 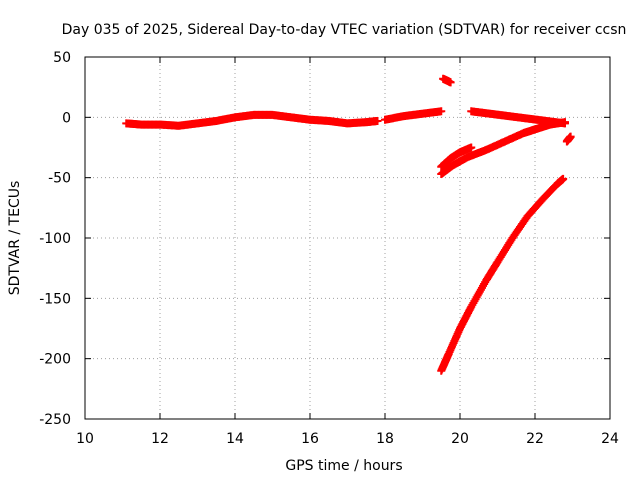 I want to click on y-tick-label: -250, so click(x=55, y=420).